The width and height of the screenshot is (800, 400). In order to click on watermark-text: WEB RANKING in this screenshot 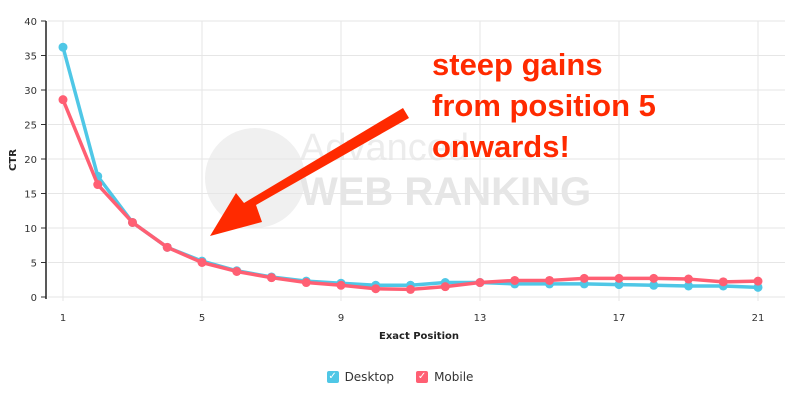, I will do `click(445, 192)`.